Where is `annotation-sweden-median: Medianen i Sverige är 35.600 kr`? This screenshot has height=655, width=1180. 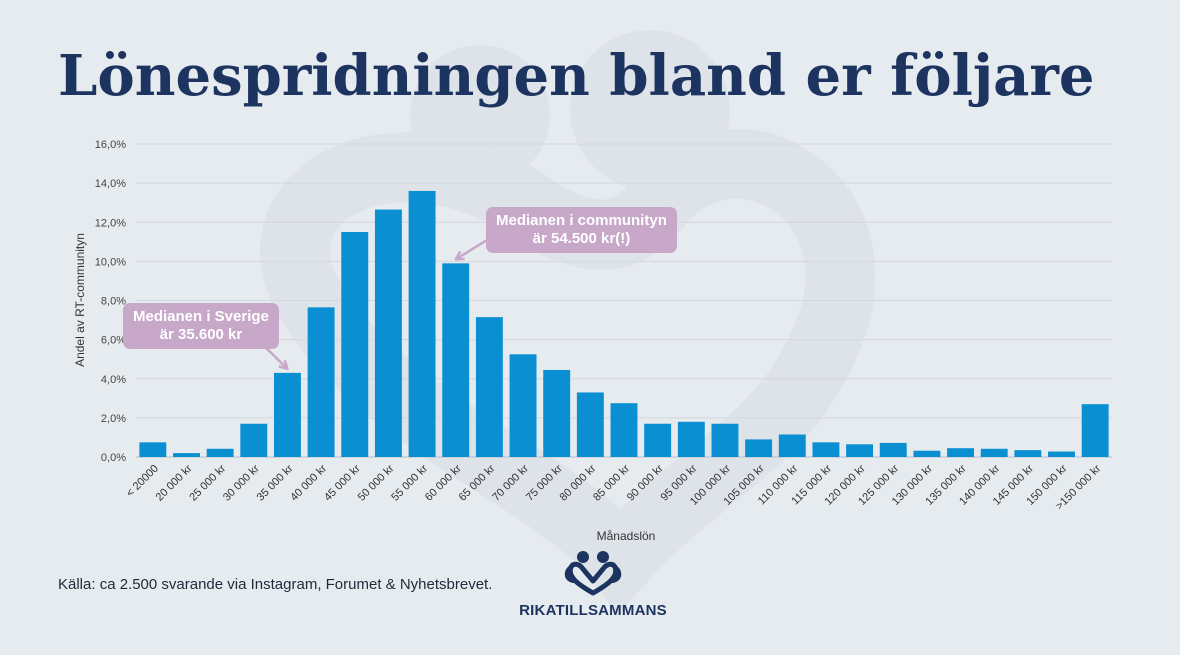 annotation-sweden-median: Medianen i Sverige är 35.600 kr is located at coordinates (201, 326).